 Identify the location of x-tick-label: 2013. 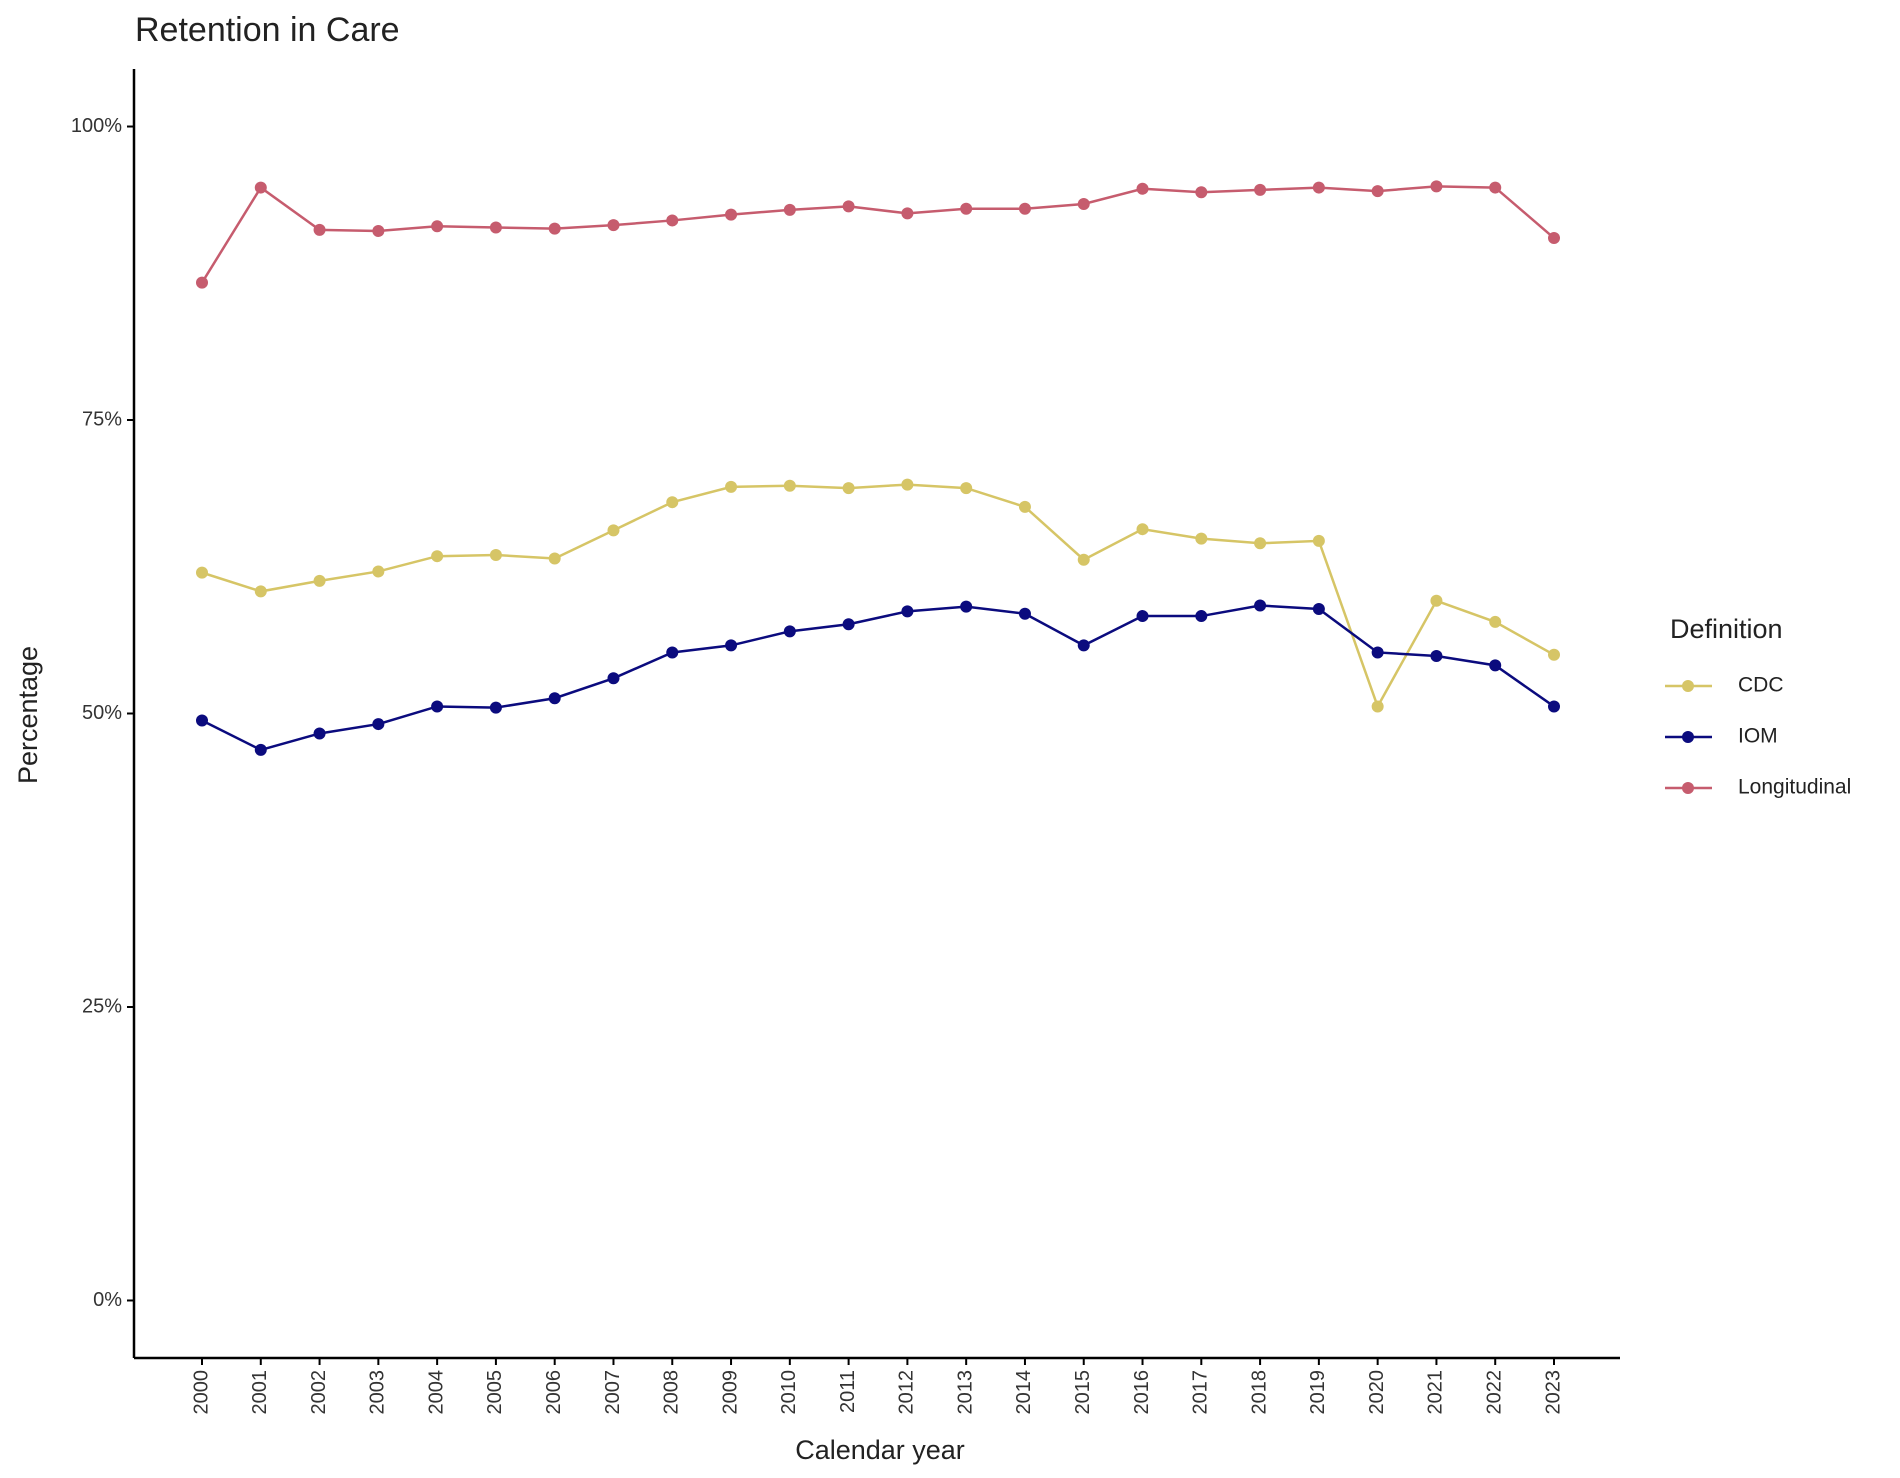
(965, 1392).